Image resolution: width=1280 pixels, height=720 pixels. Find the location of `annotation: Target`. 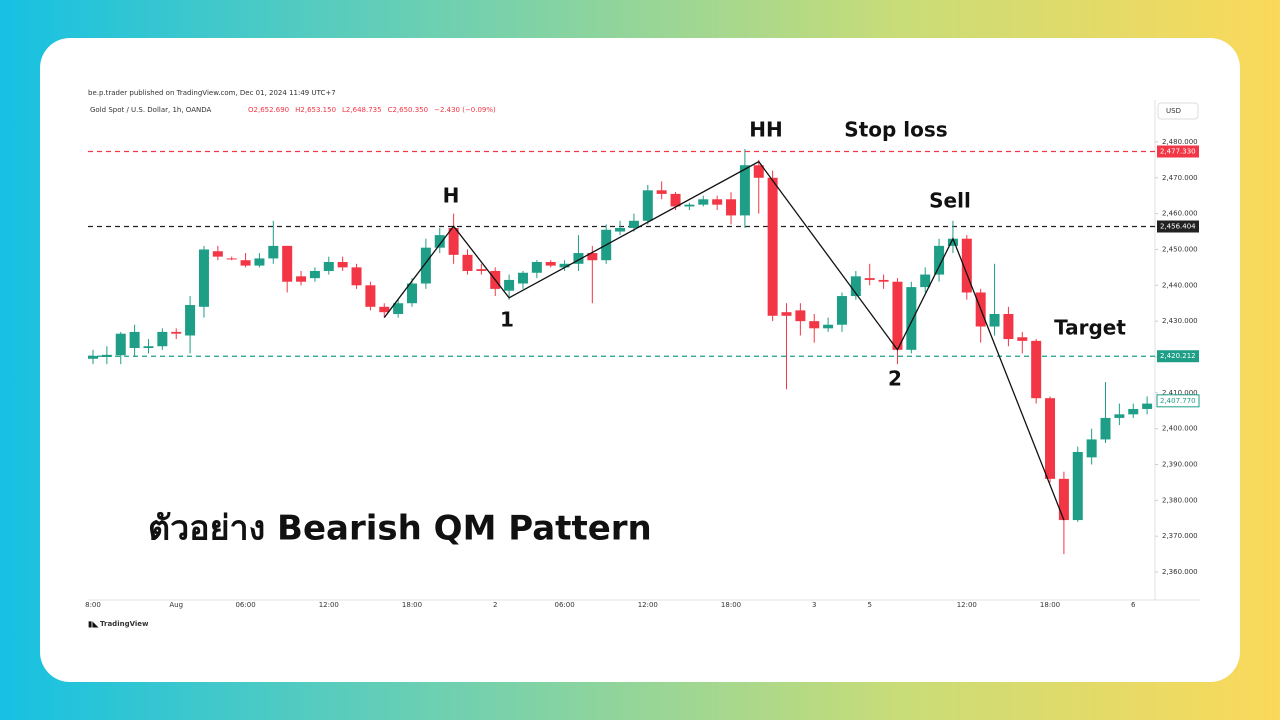

annotation: Target is located at coordinates (1090, 328).